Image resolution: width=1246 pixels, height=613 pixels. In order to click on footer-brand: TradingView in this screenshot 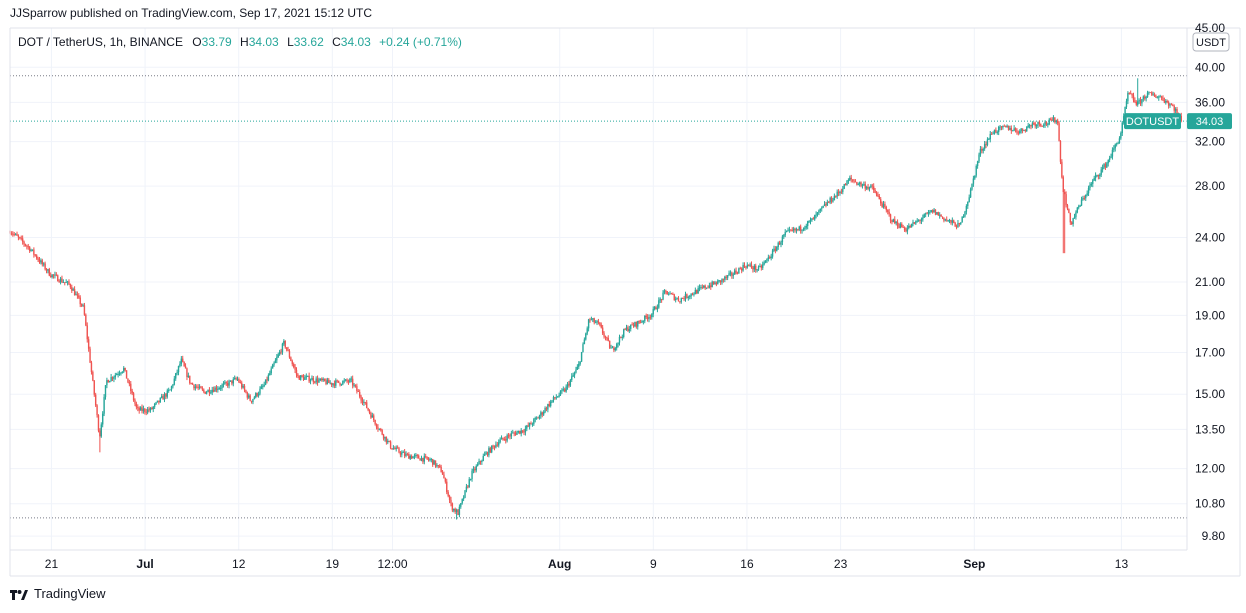, I will do `click(58, 593)`.